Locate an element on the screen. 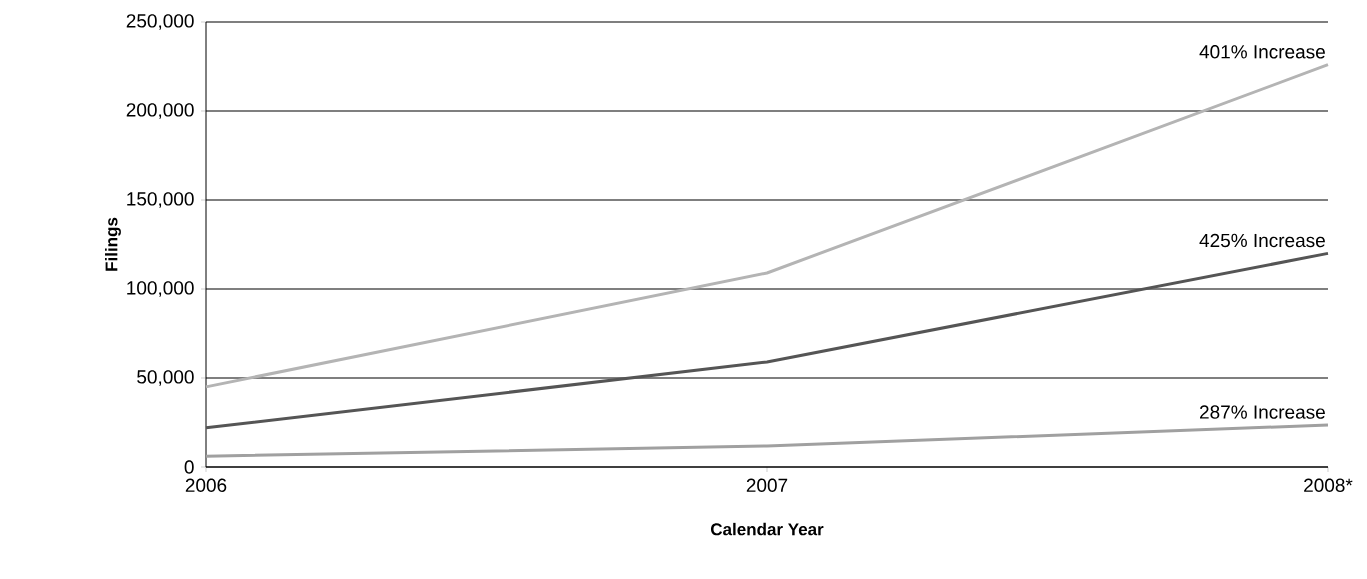 This screenshot has width=1367, height=579. y-tick-label: 100,000 is located at coordinates (160, 289).